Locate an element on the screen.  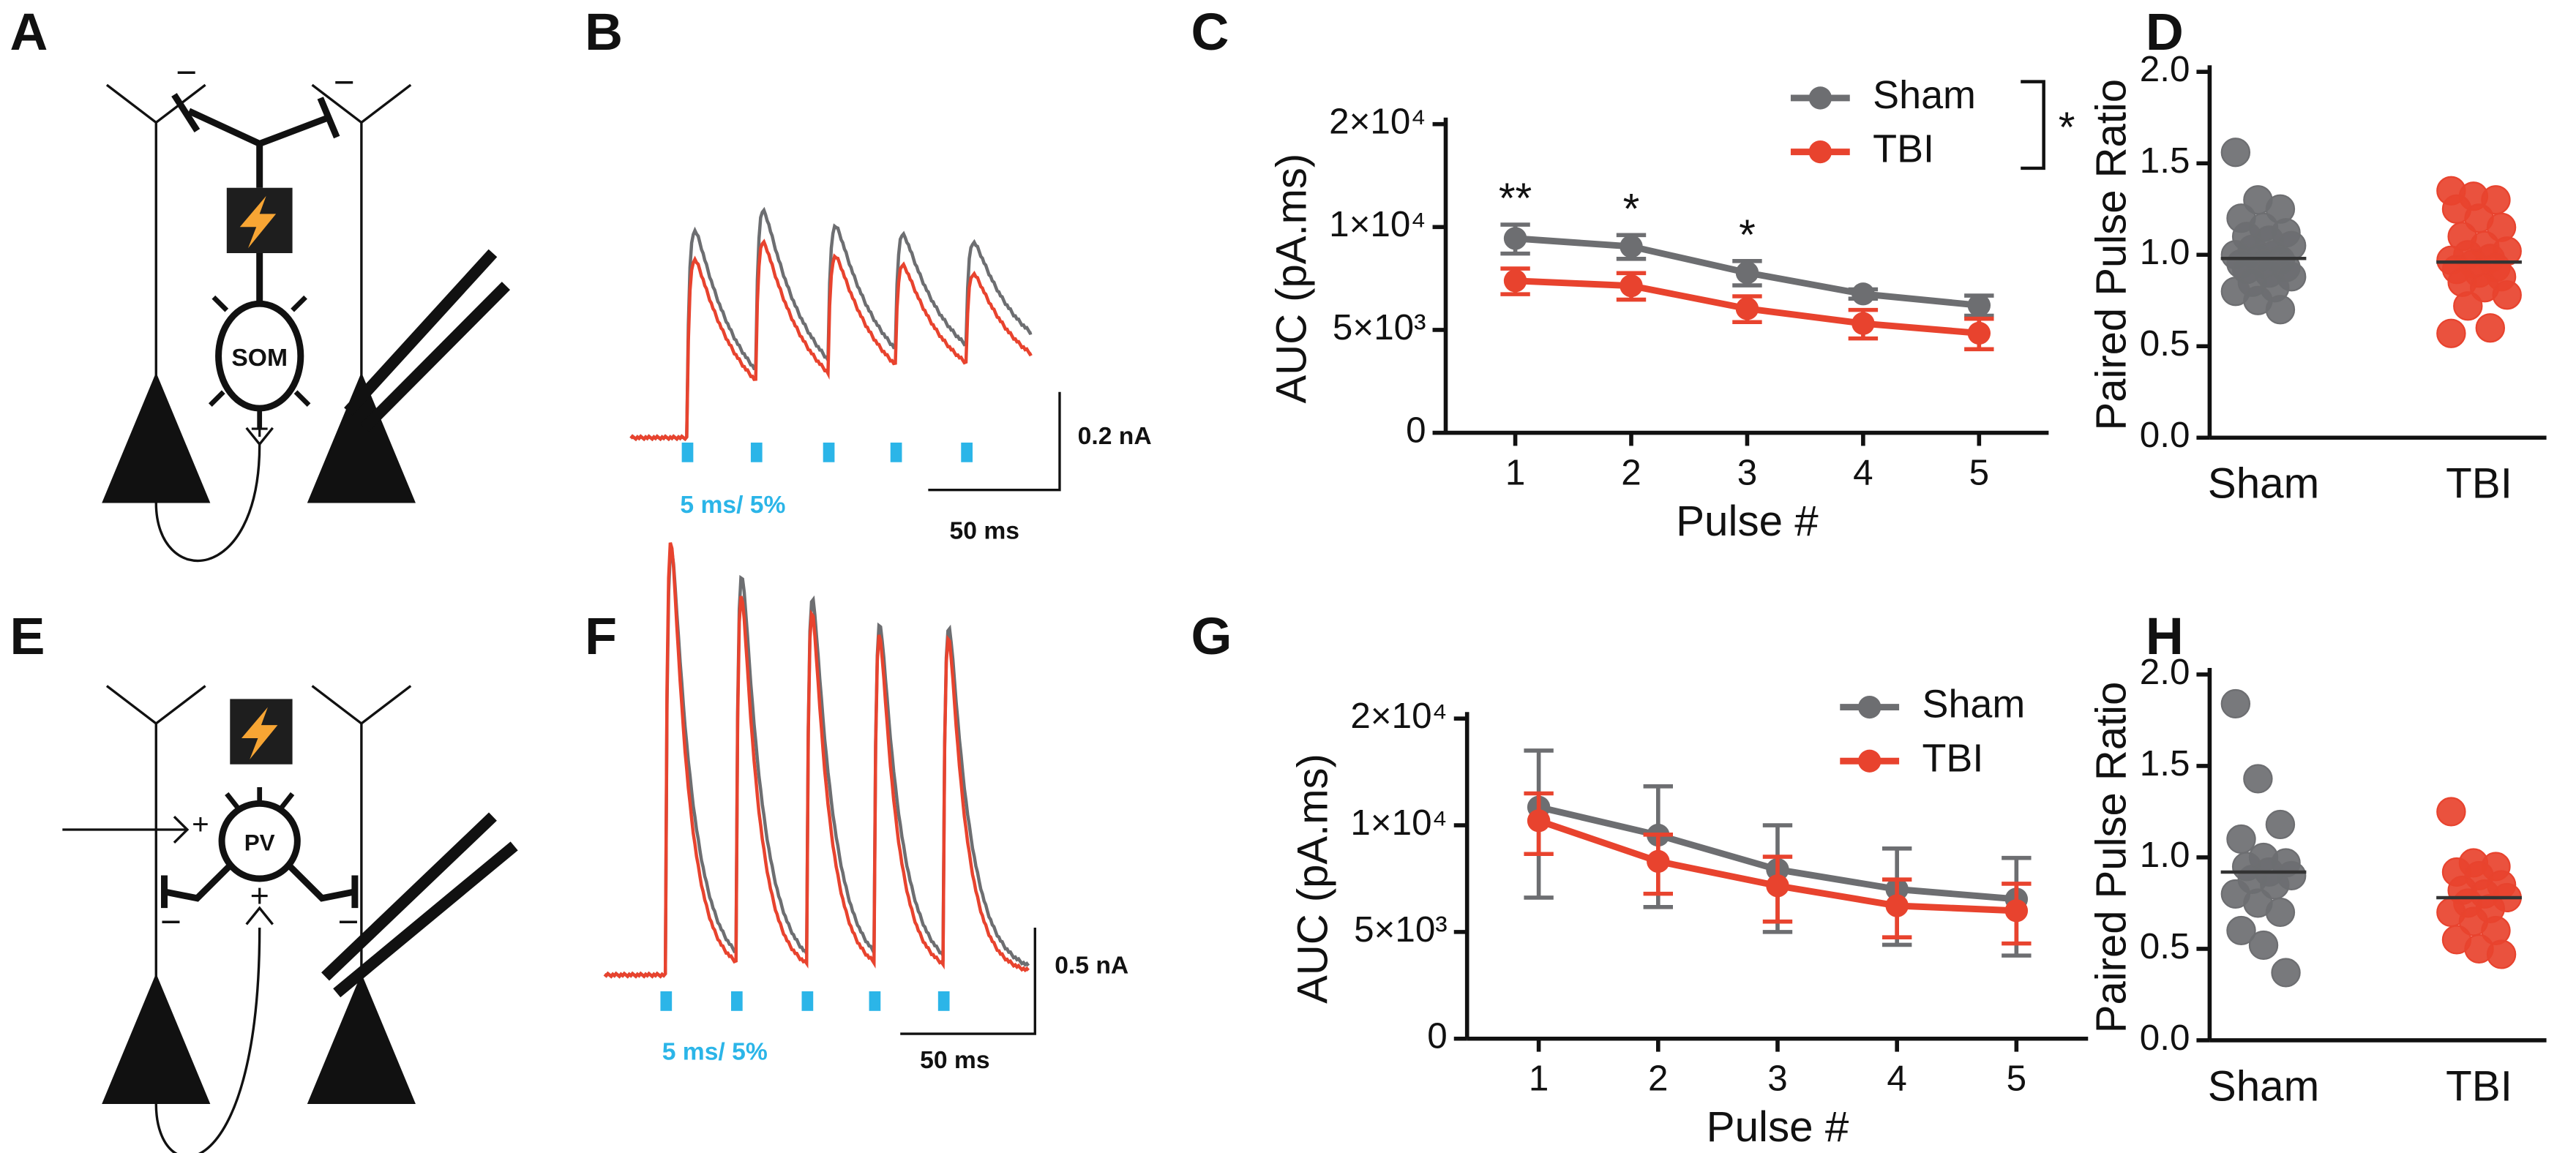
y-tick-label: 0.5 is located at coordinates (2165, 343).